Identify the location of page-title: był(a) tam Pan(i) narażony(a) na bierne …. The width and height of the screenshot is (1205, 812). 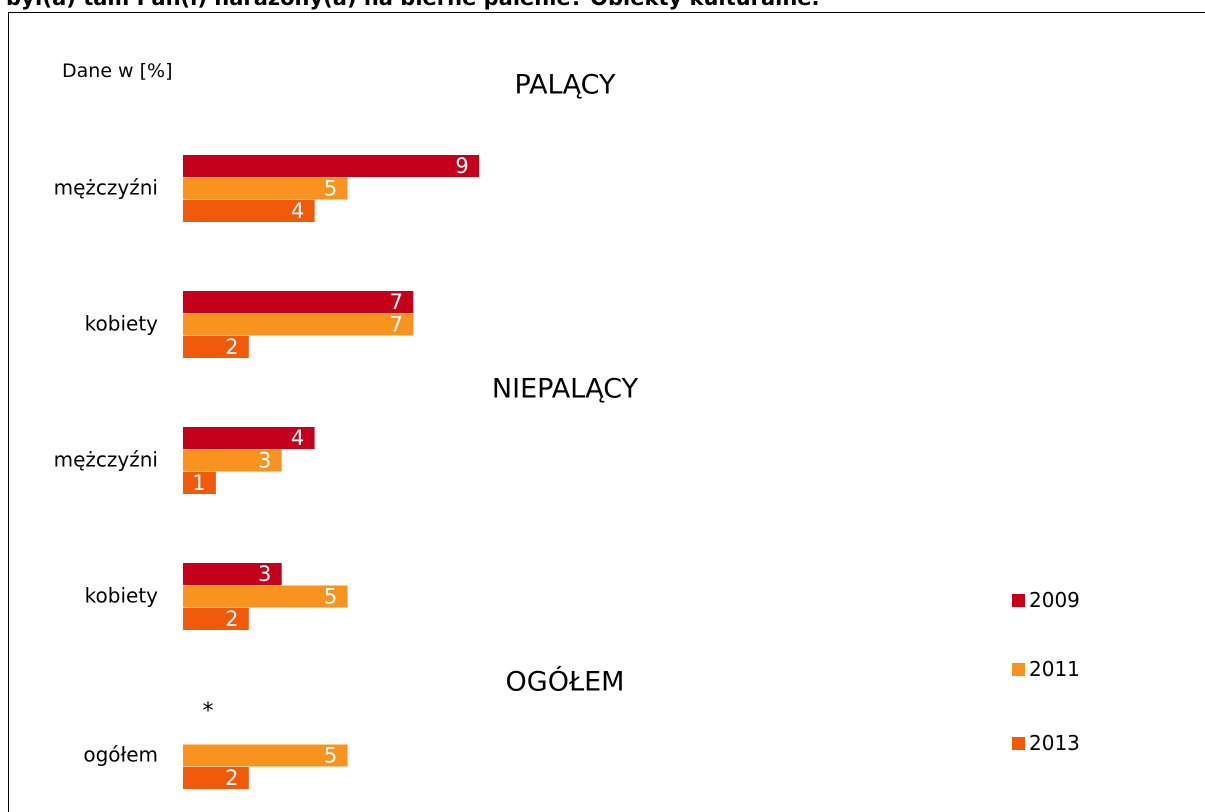
(605, 5).